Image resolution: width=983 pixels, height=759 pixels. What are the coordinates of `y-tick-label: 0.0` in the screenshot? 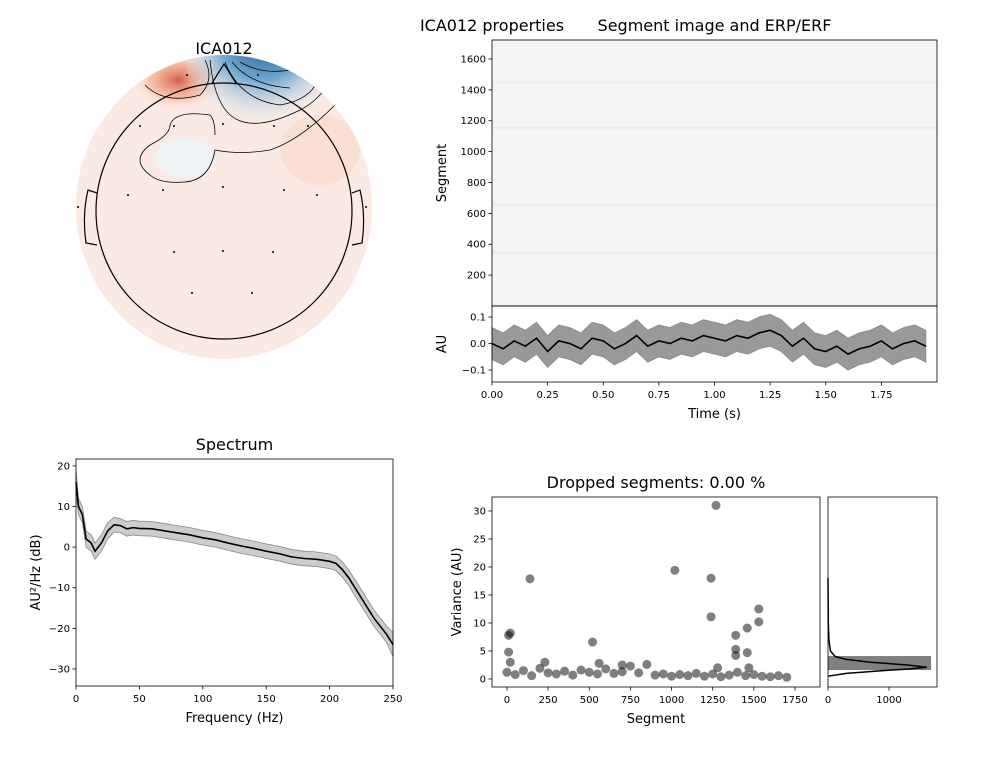 It's located at (478, 344).